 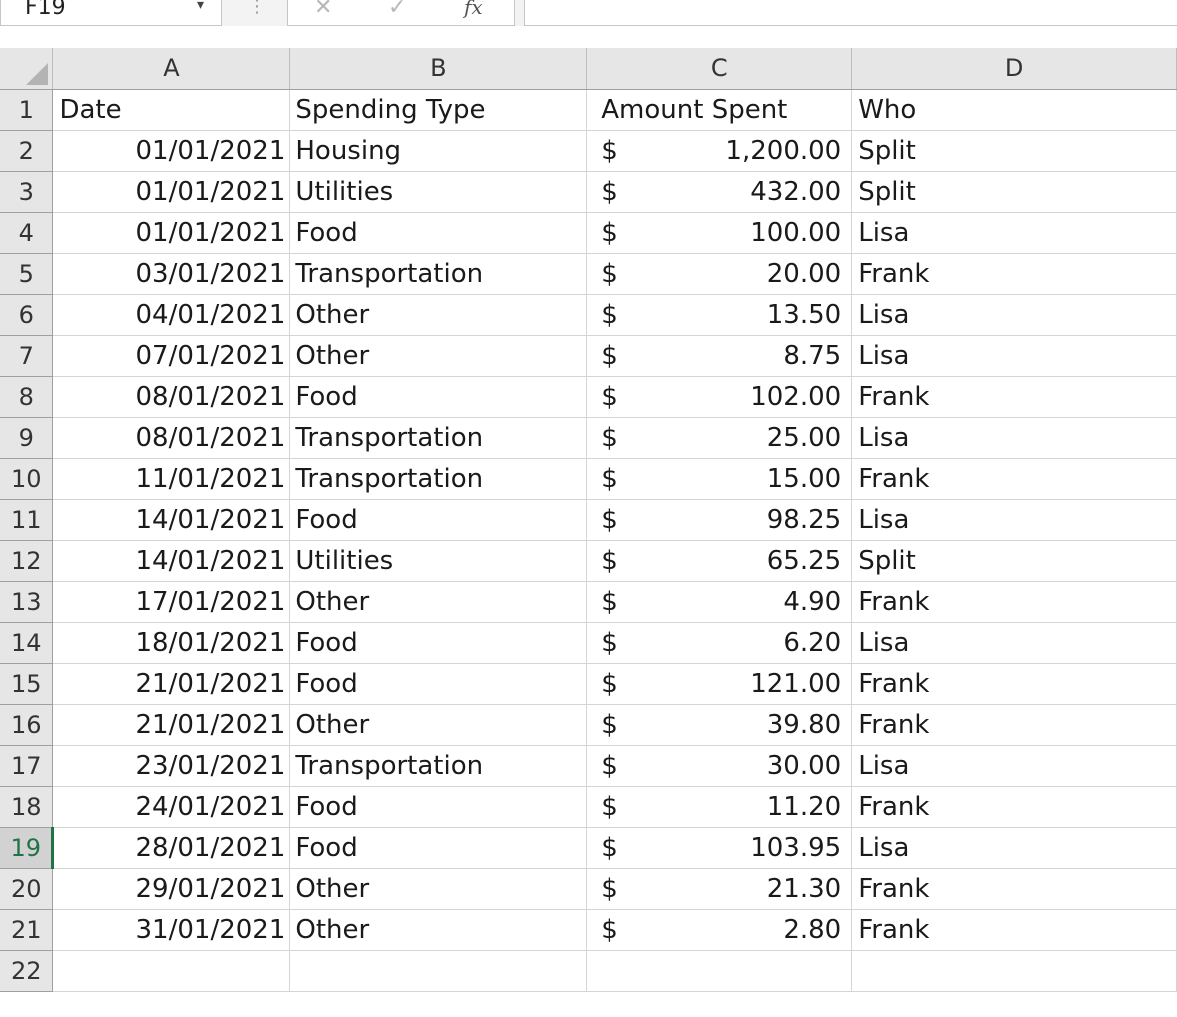 What do you see at coordinates (171, 274) in the screenshot?
I see `cell-date: 03/01/2021` at bounding box center [171, 274].